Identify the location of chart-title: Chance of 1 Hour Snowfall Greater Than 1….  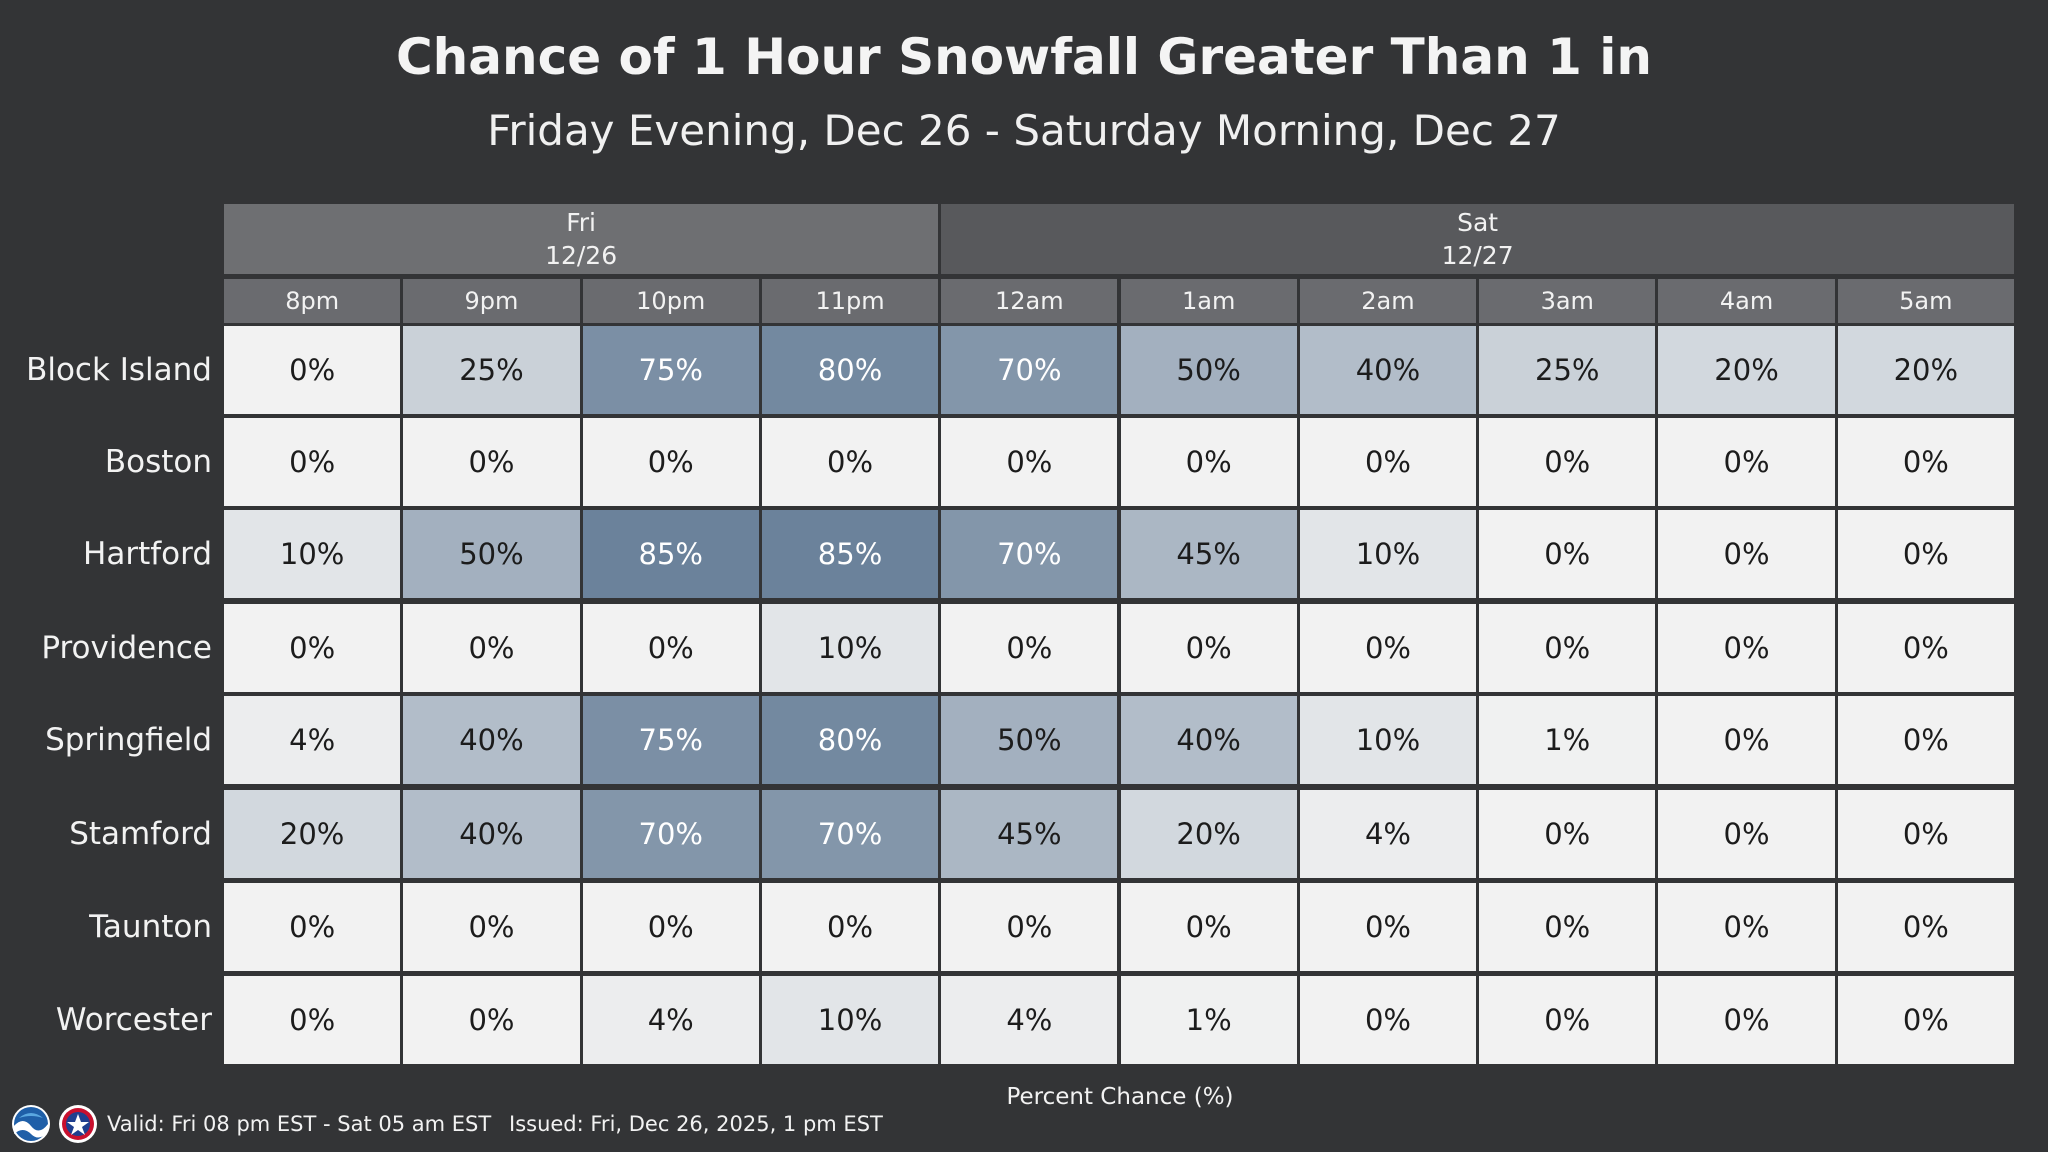
(1024, 57).